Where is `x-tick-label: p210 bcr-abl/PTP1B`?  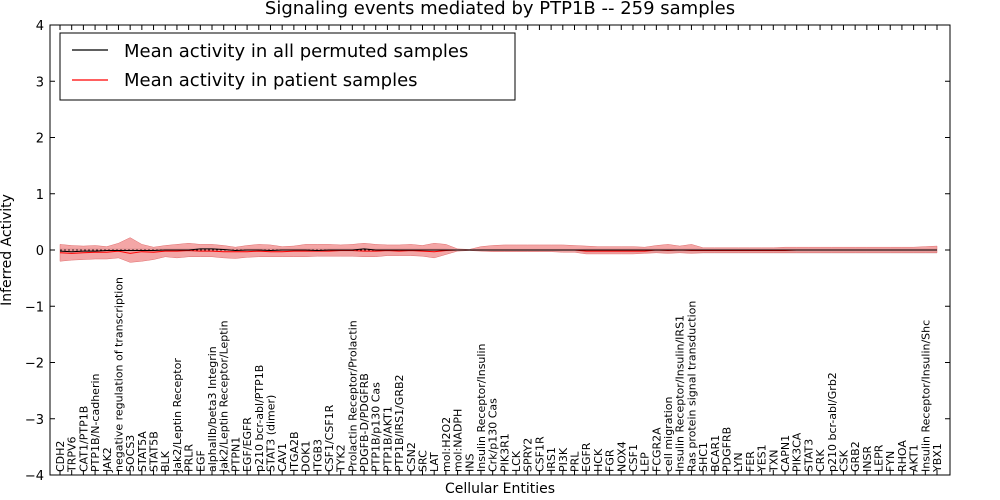
x-tick-label: p210 bcr-abl/PTP1B is located at coordinates (259, 418).